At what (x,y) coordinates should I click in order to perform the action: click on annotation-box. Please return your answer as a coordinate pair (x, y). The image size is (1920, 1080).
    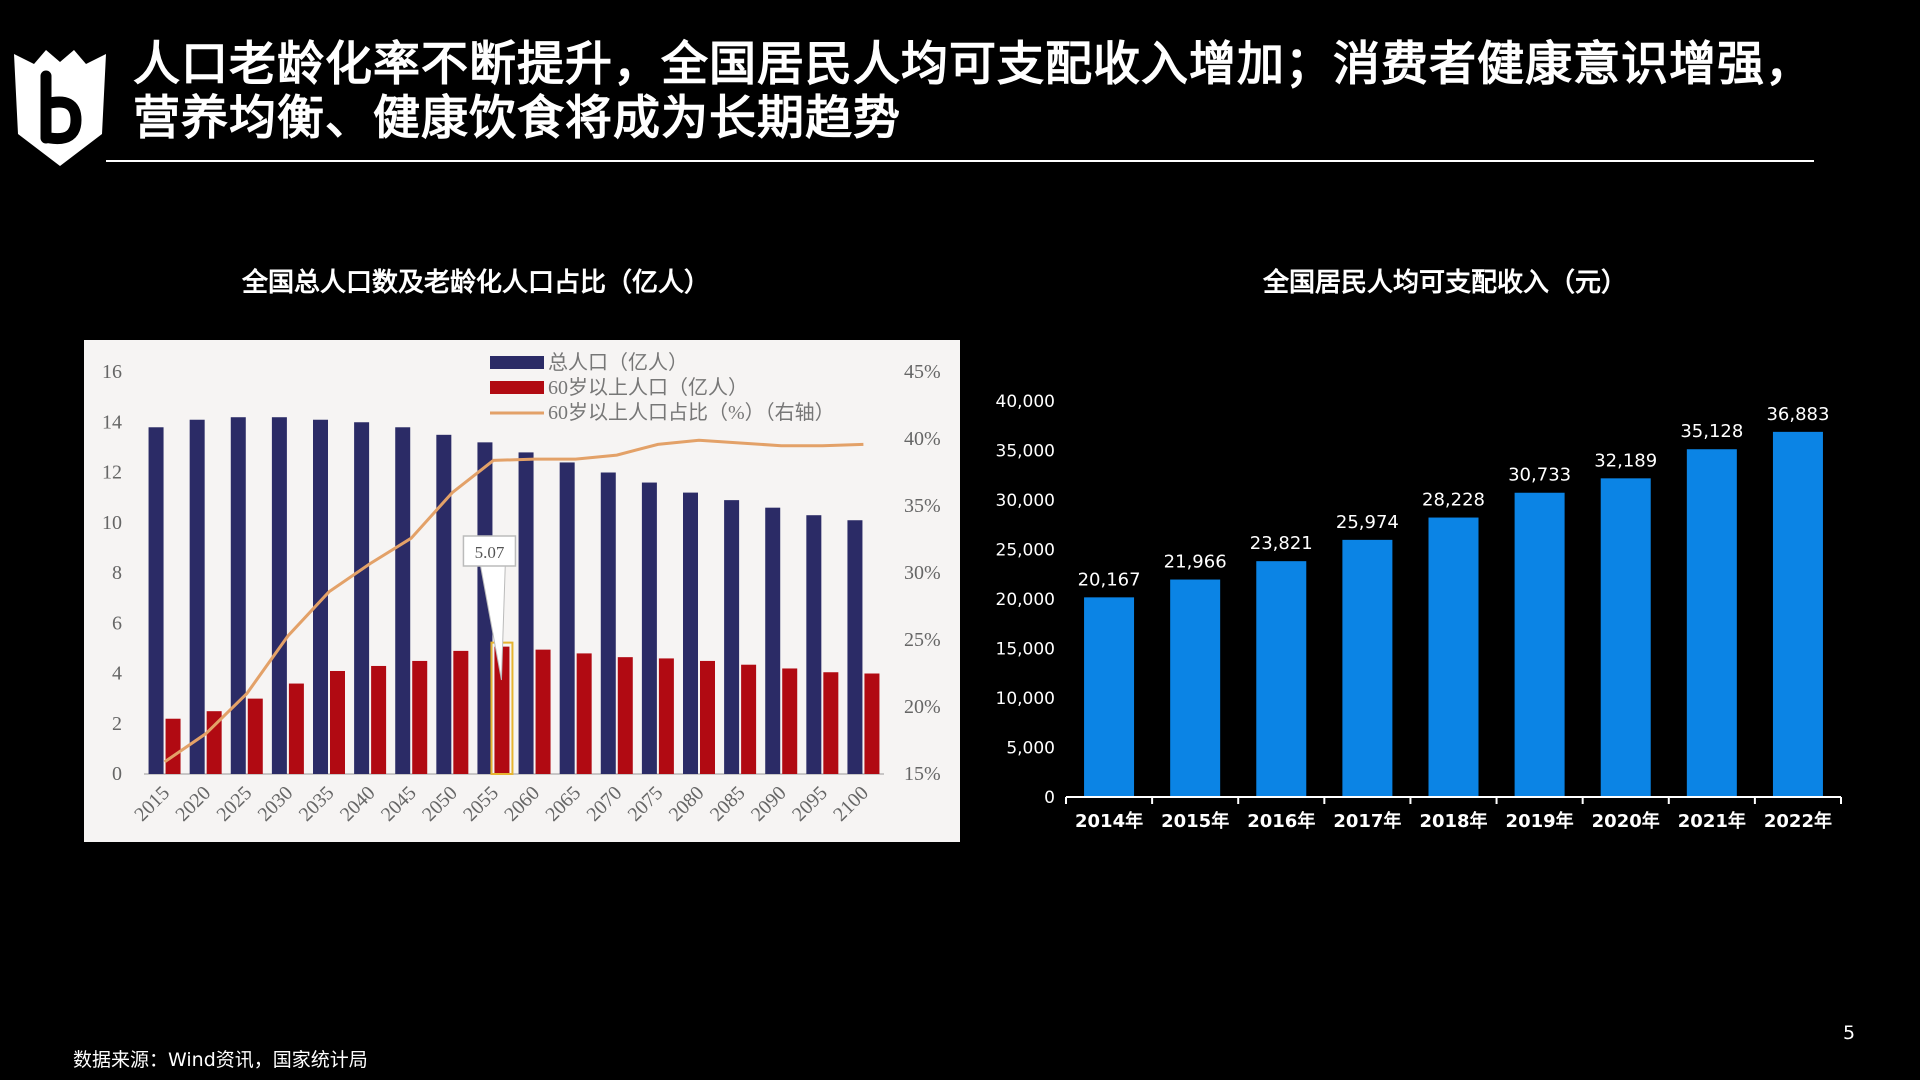
    Looking at the image, I should click on (489, 551).